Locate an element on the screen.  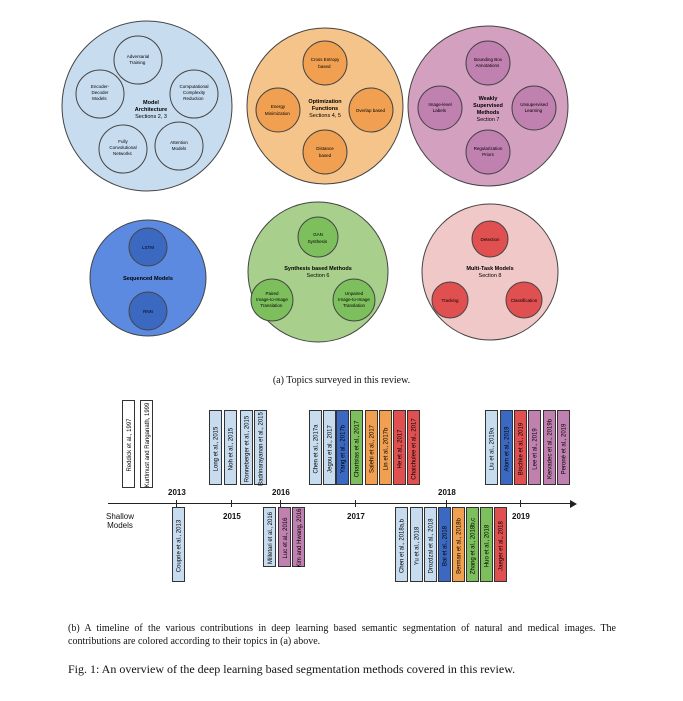
timeline-entry-above-5: Badrinarayanan et al., 2015 is located at coordinates (260, 447).